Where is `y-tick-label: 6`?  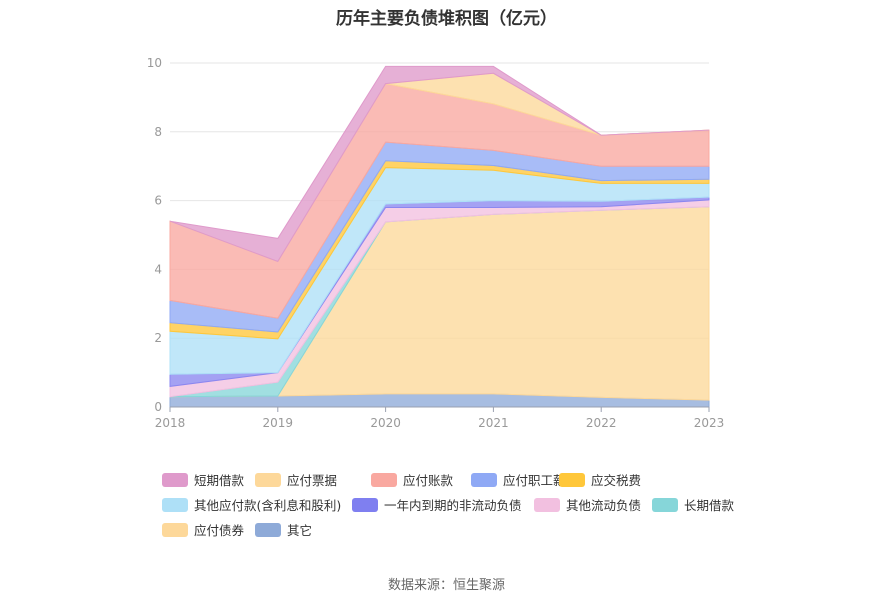
y-tick-label: 6 is located at coordinates (158, 201).